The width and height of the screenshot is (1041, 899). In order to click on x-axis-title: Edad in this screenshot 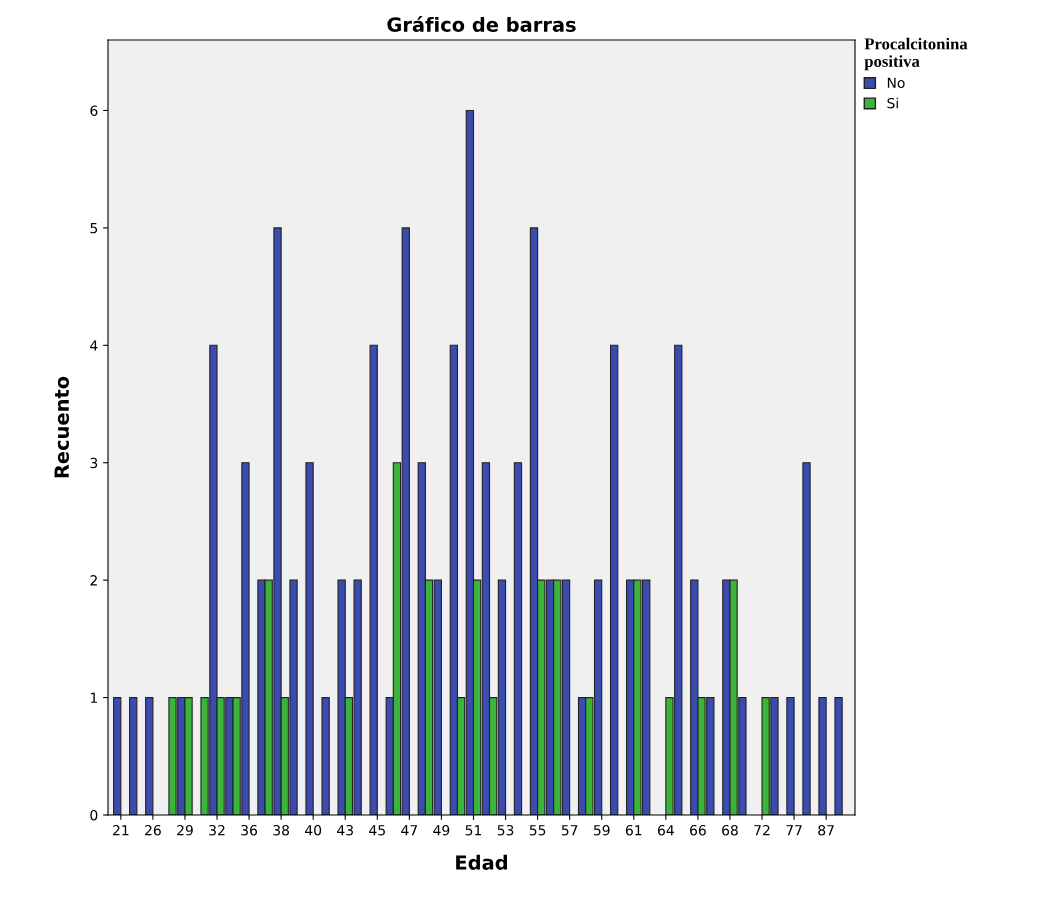, I will do `click(481, 862)`.